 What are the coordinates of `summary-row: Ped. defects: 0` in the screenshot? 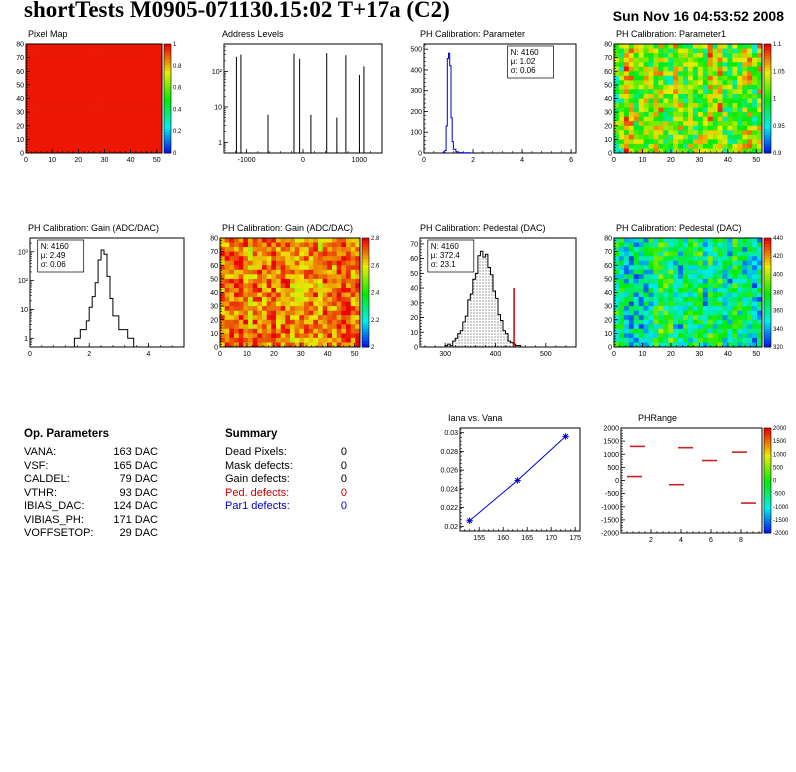 It's located at (286, 494).